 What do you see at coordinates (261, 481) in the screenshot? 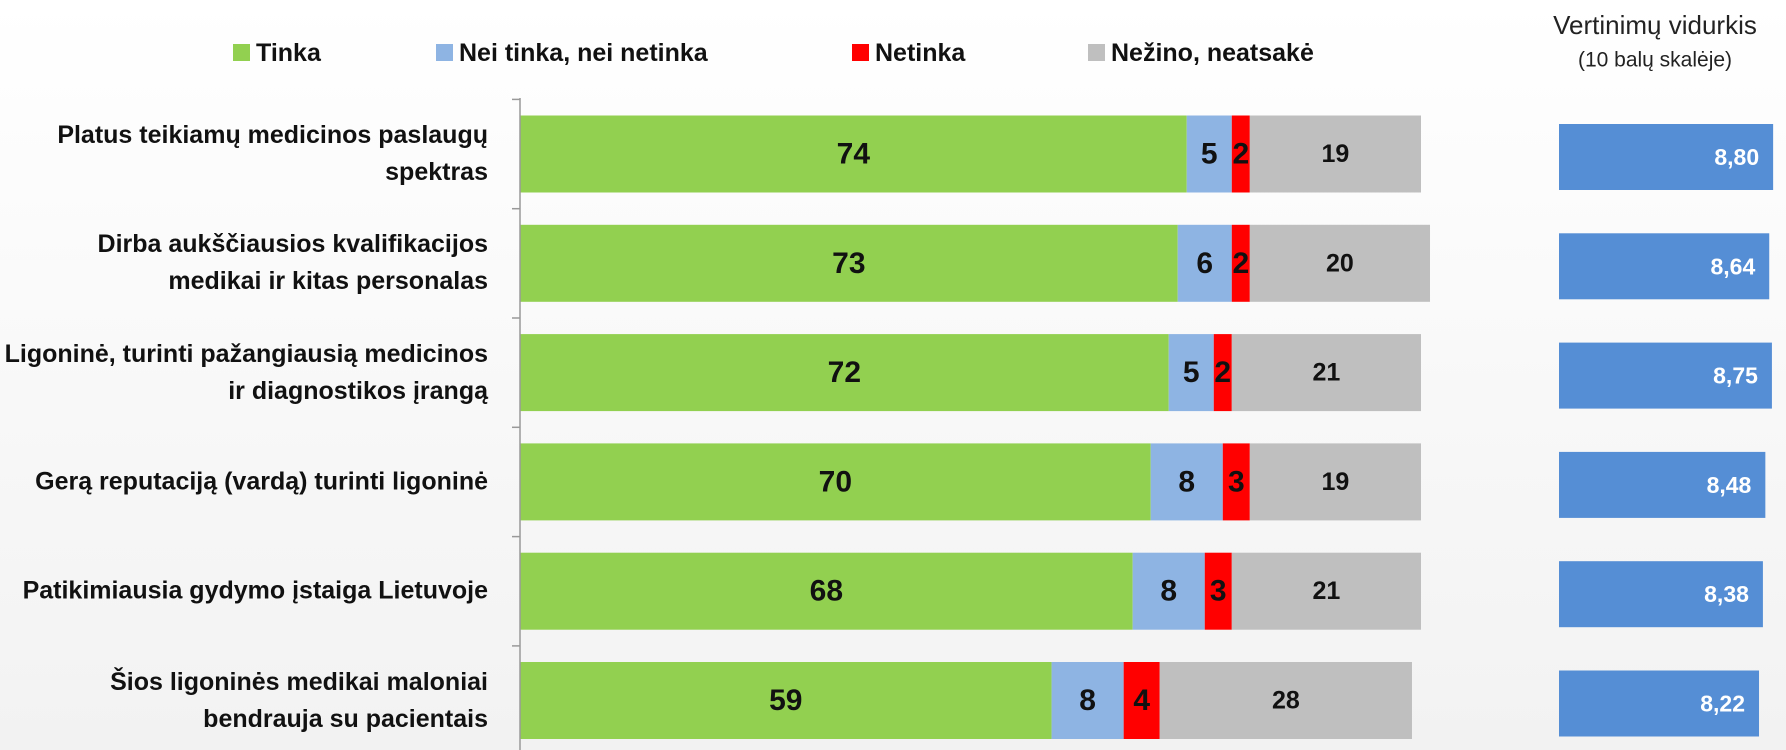
I see `category-label: Gerą reputaciją (vardą) turinti ligoninė` at bounding box center [261, 481].